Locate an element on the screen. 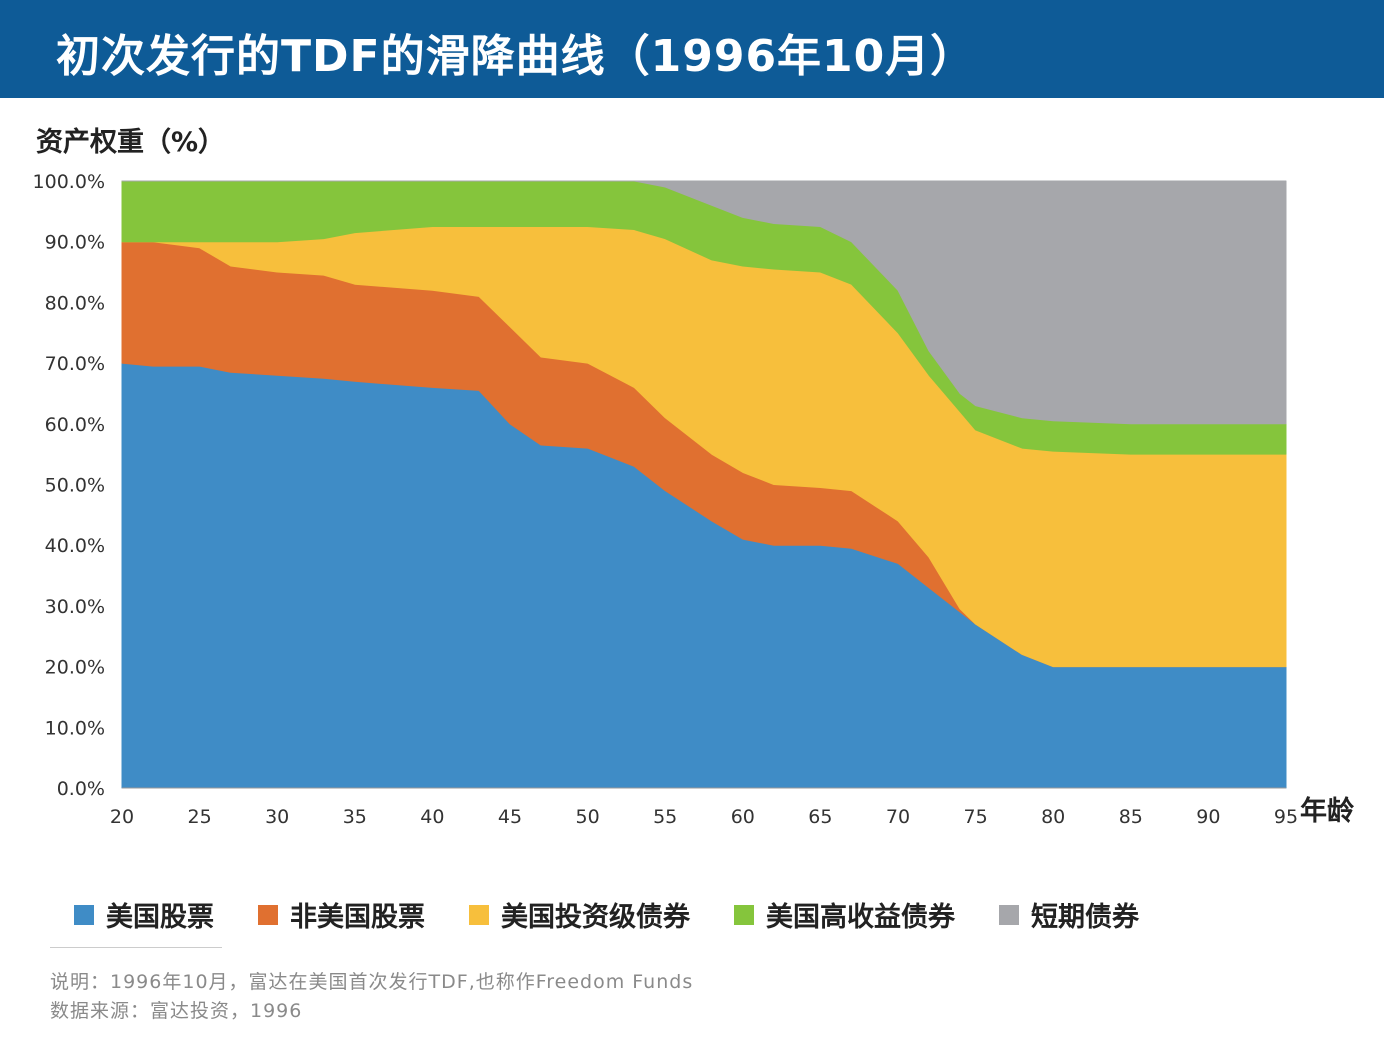 The width and height of the screenshot is (1384, 1048). x-tick-label: 90 is located at coordinates (1208, 817).